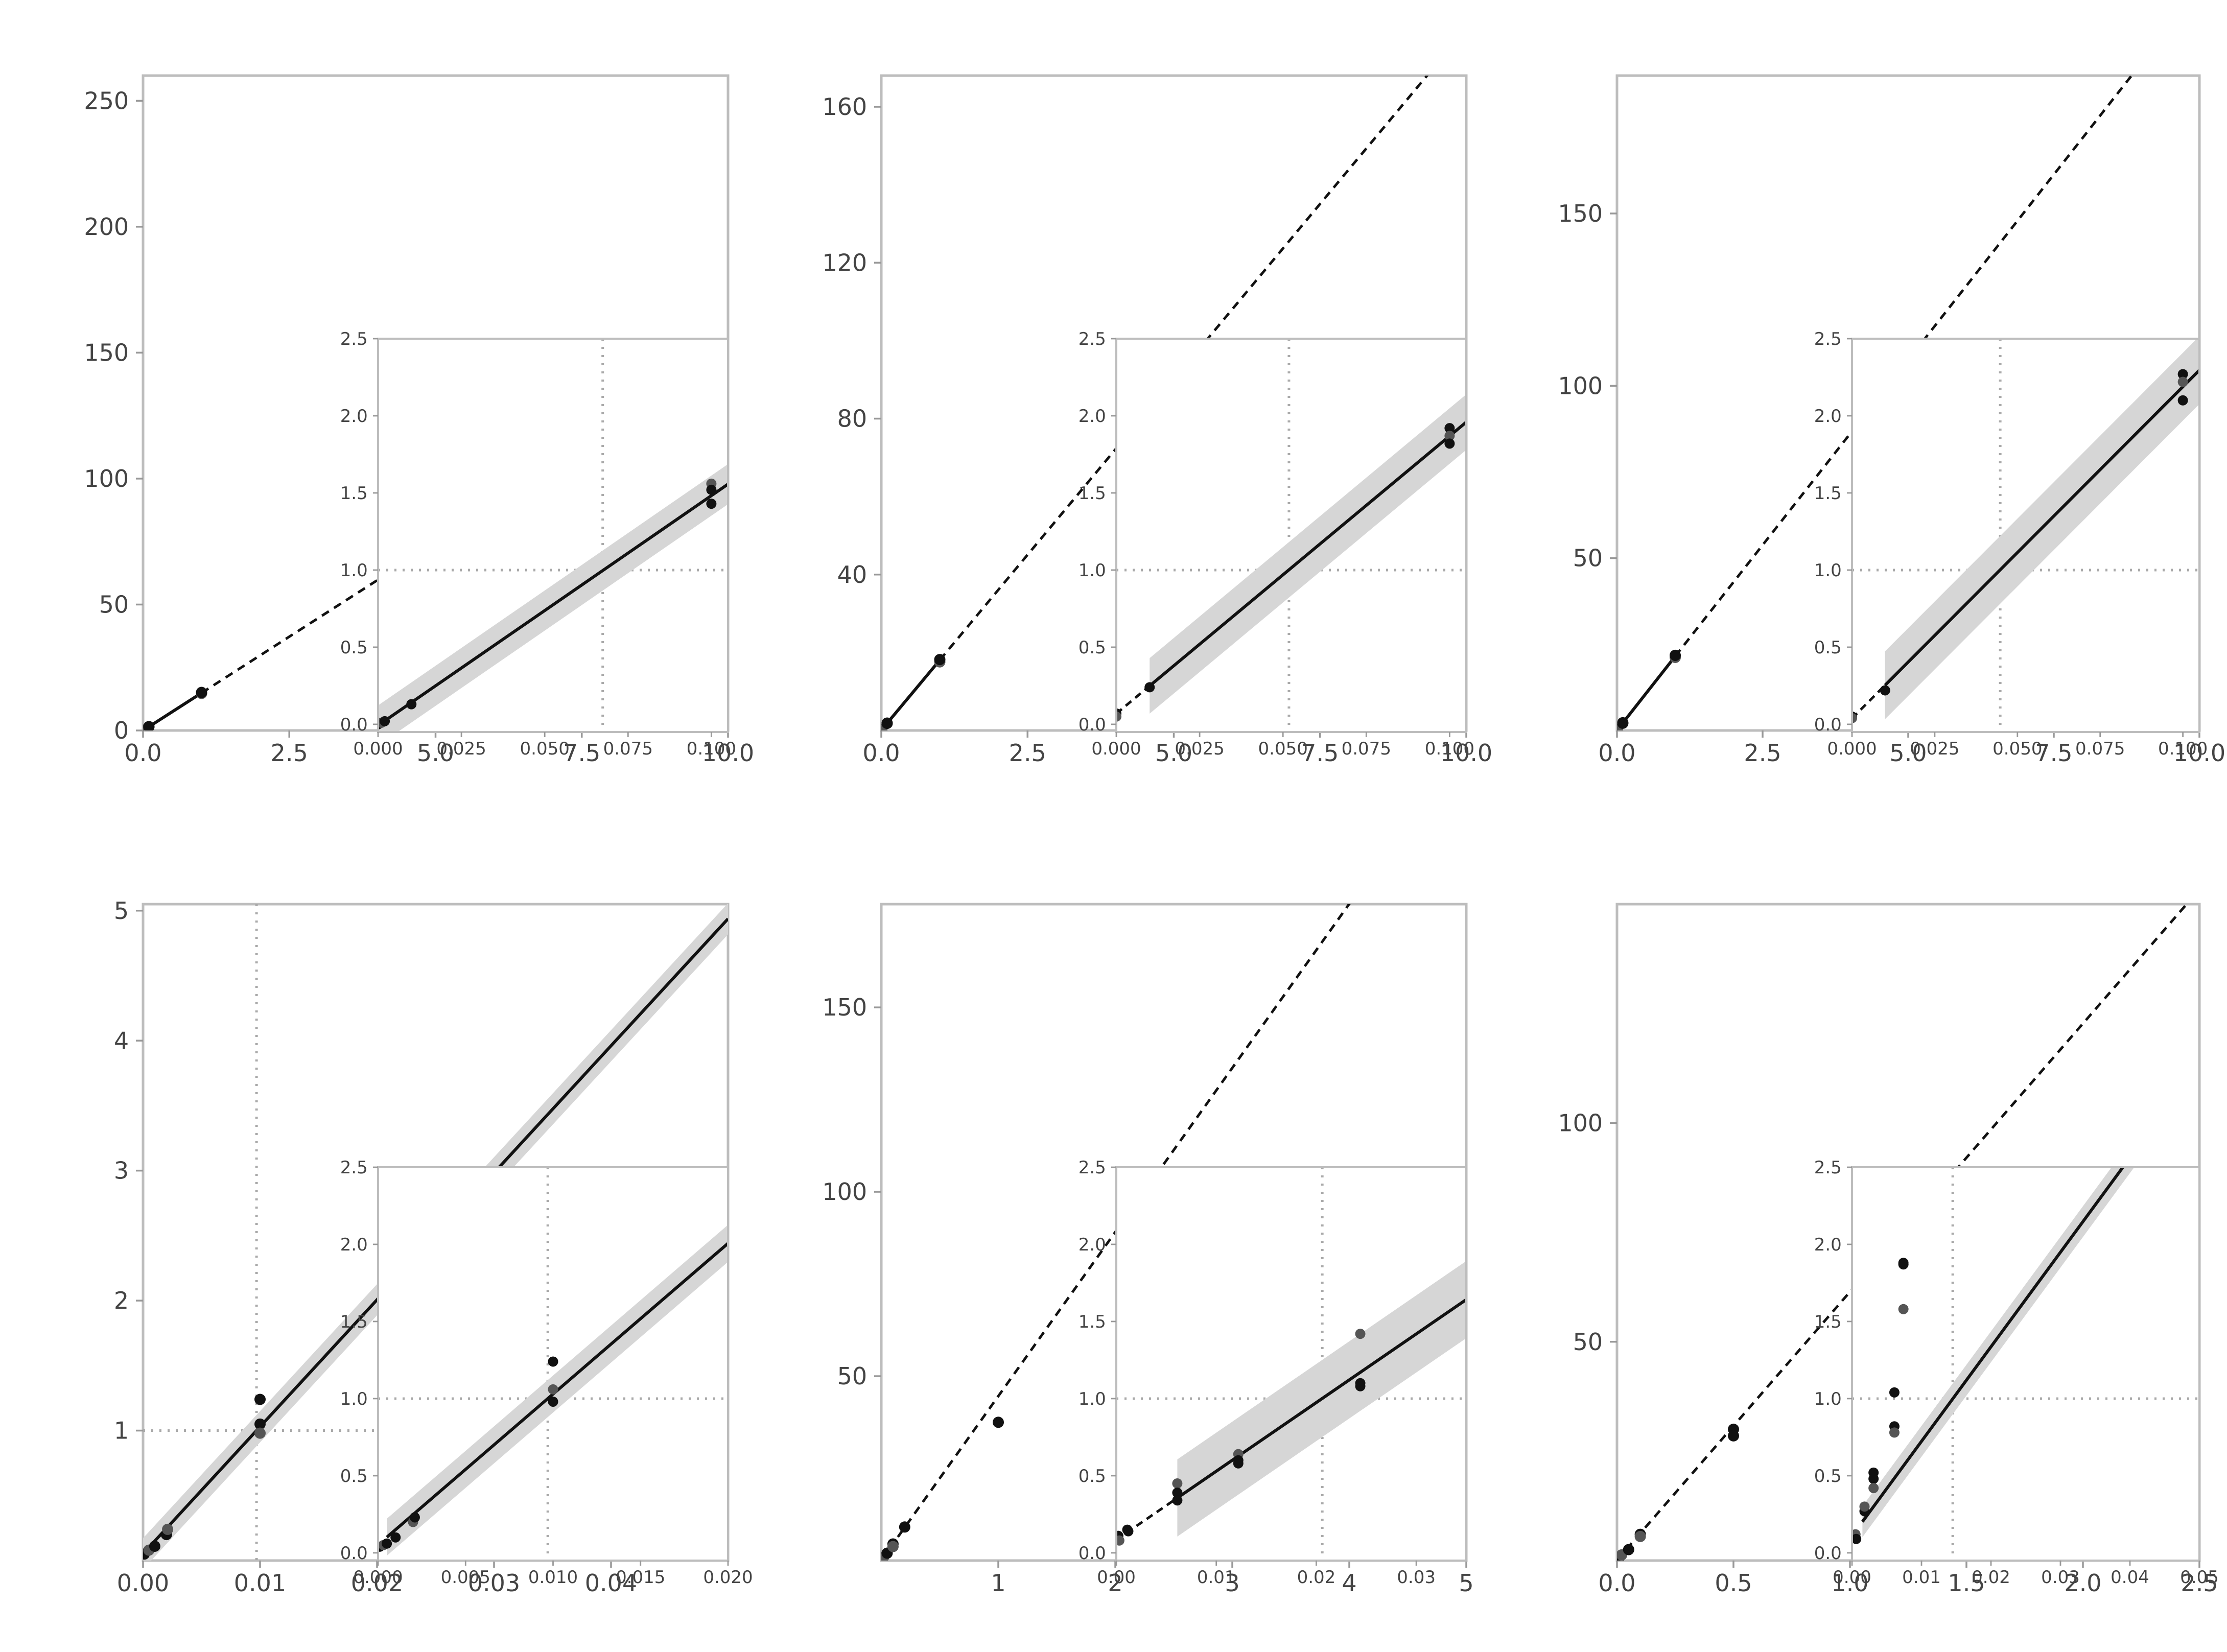  What do you see at coordinates (121, 911) in the screenshot?
I see `main-y-tick-label: 5` at bounding box center [121, 911].